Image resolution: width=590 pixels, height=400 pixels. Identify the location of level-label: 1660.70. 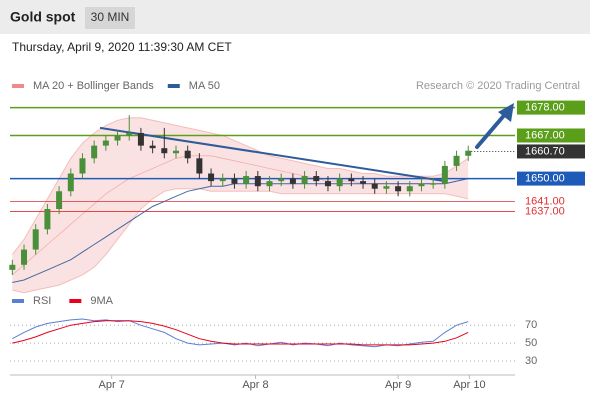
(545, 151).